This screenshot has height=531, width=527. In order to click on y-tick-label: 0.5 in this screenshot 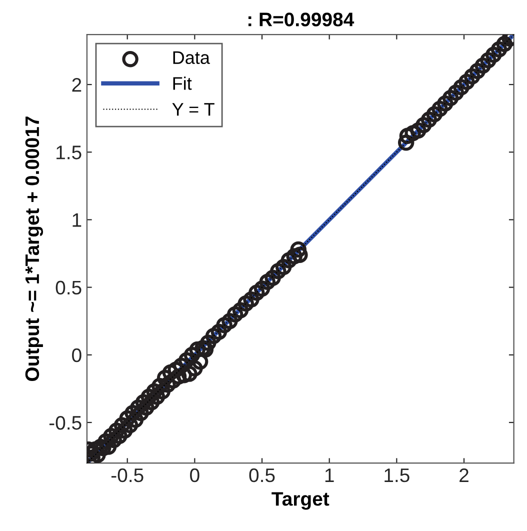, I will do `click(69, 287)`.